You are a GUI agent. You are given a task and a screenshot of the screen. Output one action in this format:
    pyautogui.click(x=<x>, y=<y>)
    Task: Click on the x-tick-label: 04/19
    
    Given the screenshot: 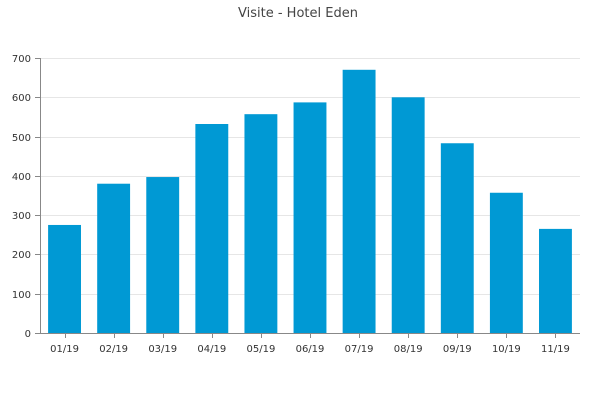 What is the action you would take?
    pyautogui.click(x=211, y=349)
    